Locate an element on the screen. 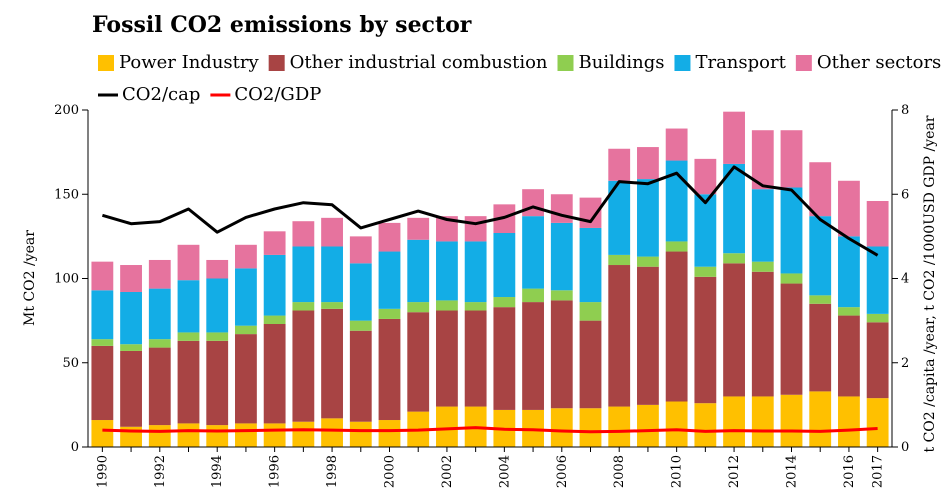 The image size is (946, 490). bar-power-industry-1993 is located at coordinates (188, 435).